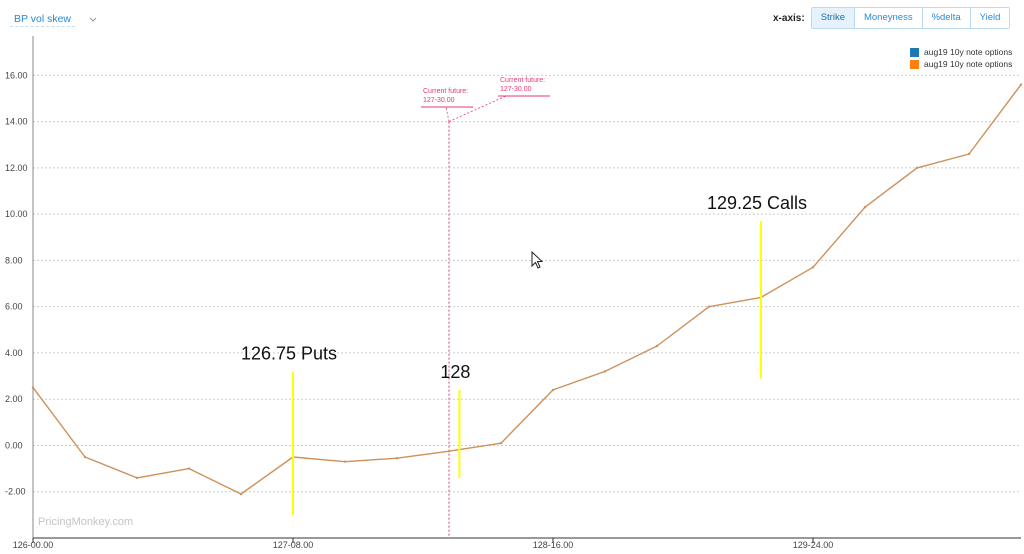 Image resolution: width=1024 pixels, height=554 pixels. Describe the element at coordinates (14, 260) in the screenshot. I see `y-tick-label: 8.00` at that location.